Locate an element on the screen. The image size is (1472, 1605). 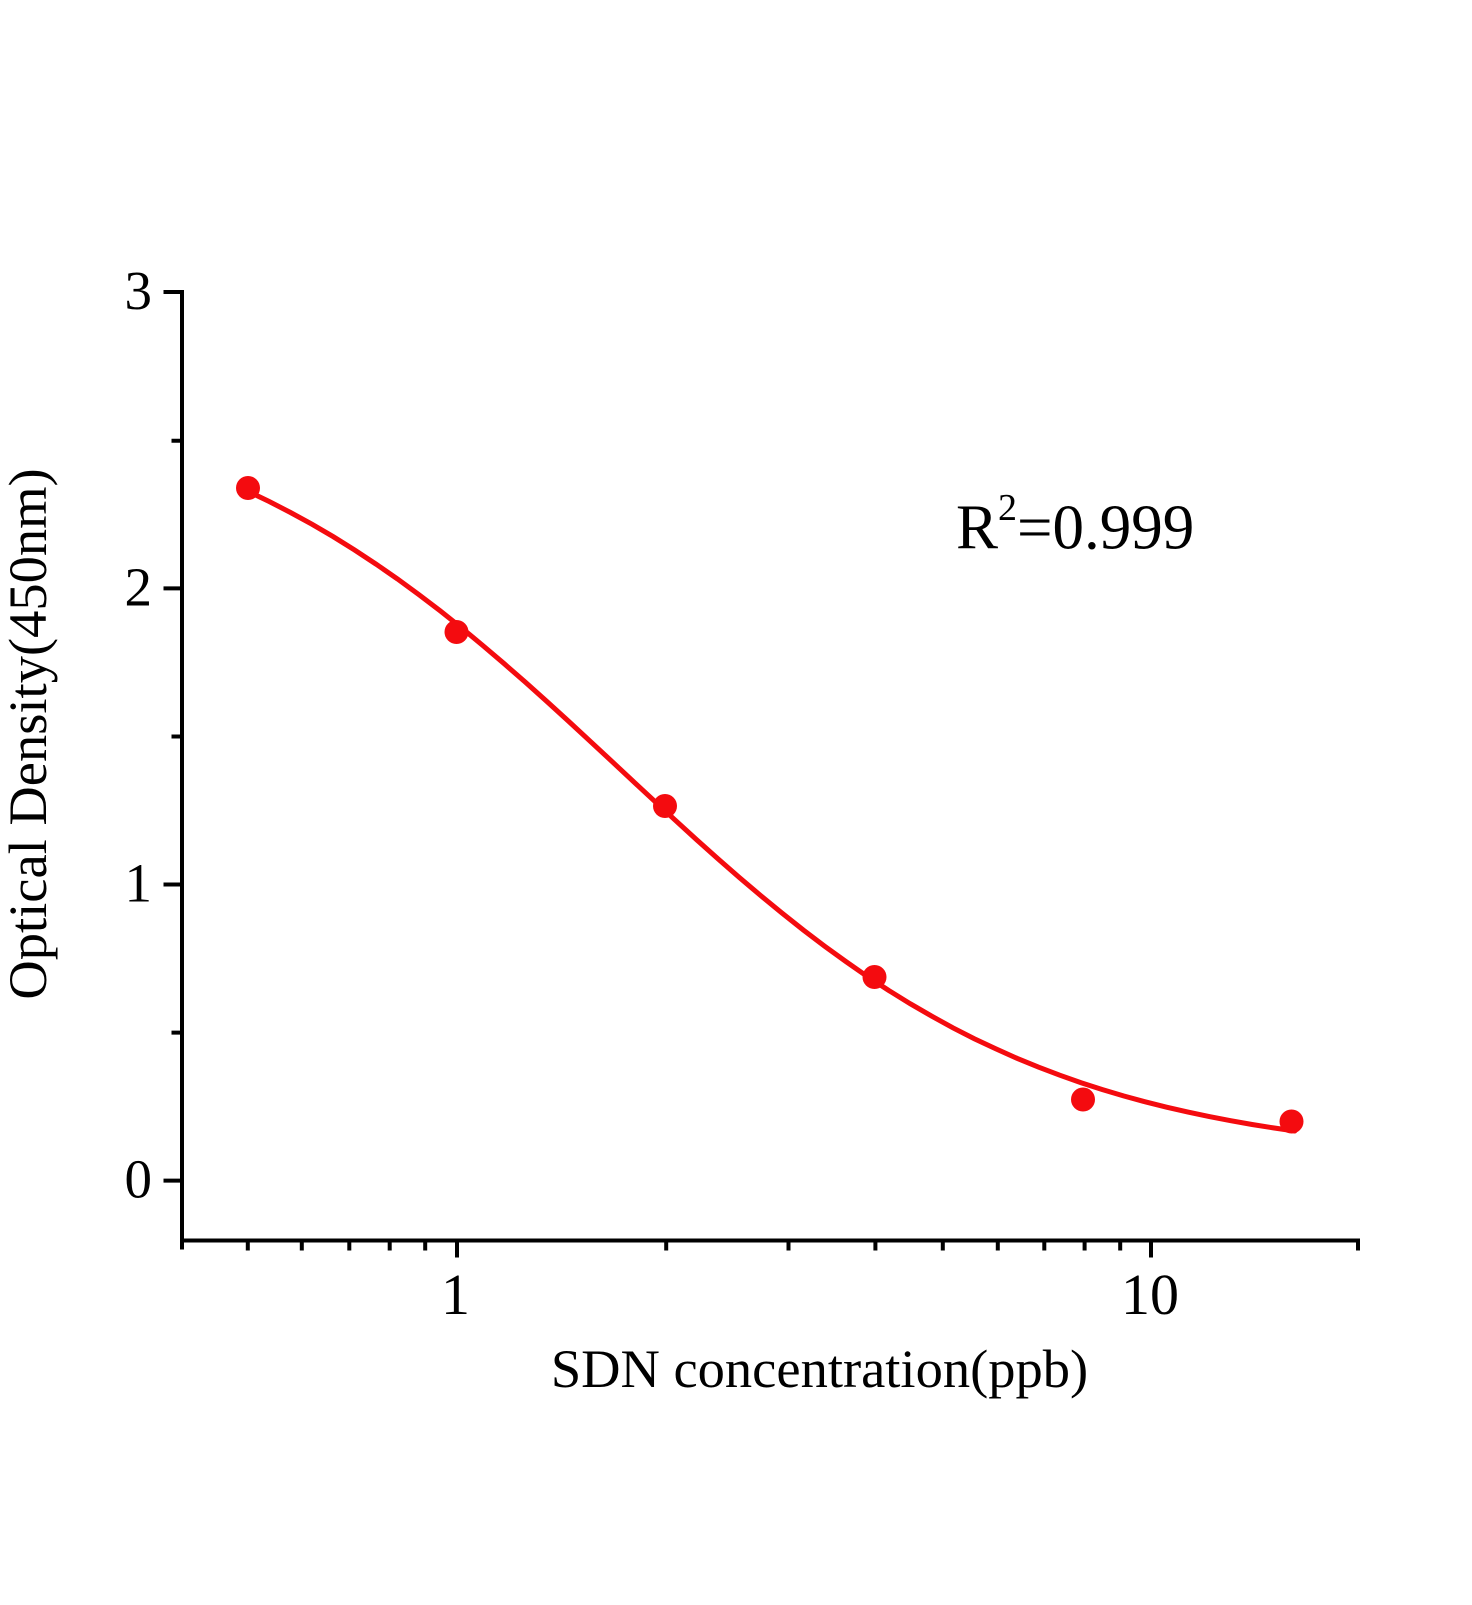
svg-text: Optical Density(450nm) is located at coordinates (29, 733).